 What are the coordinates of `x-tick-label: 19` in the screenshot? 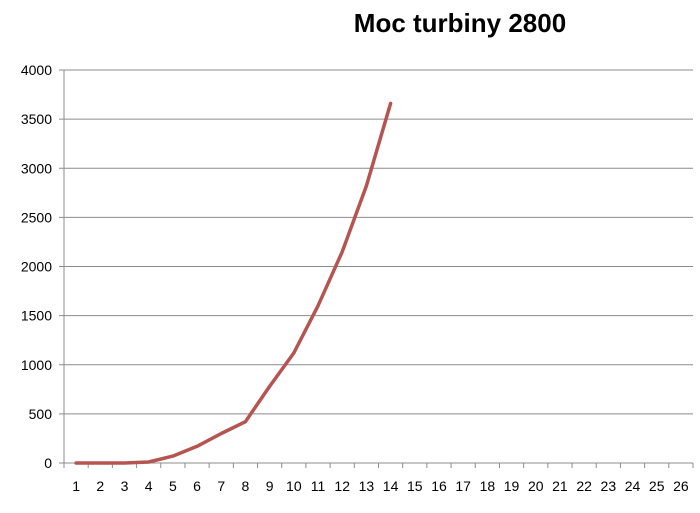 It's located at (512, 486).